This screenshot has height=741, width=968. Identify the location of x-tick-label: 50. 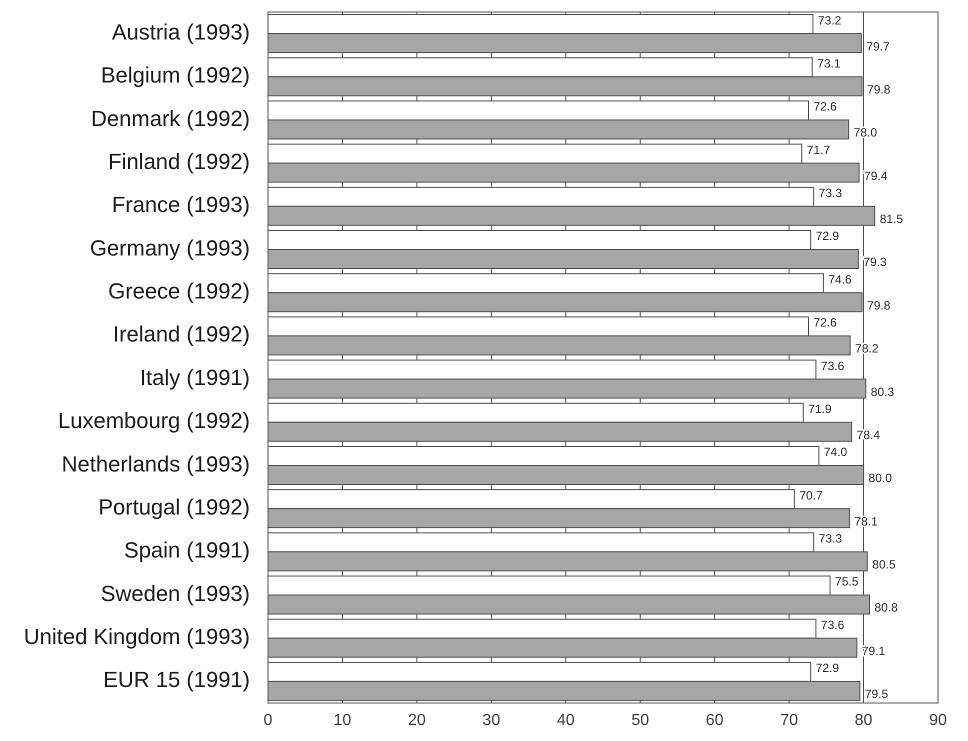
(640, 720).